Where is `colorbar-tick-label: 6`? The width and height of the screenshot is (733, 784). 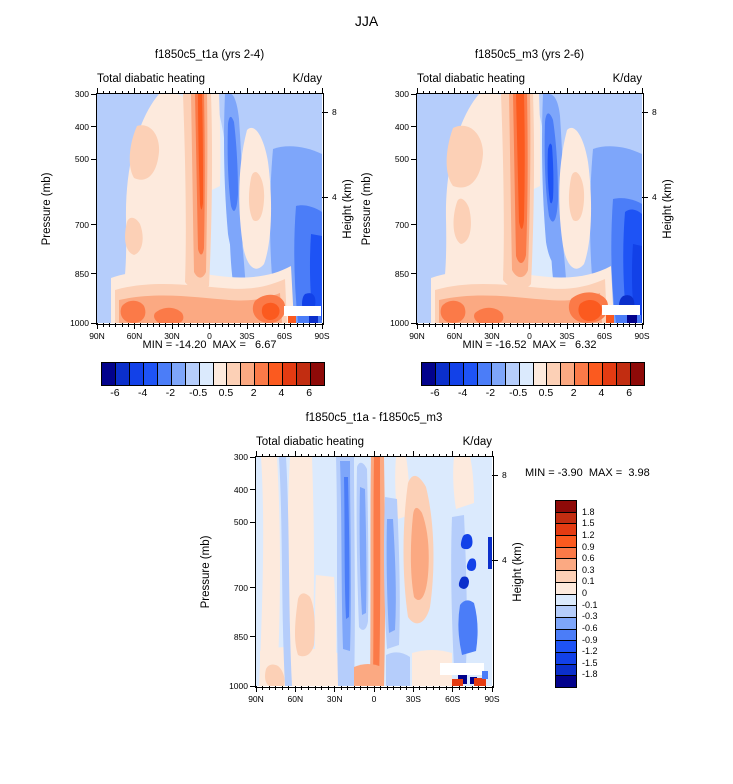 colorbar-tick-label: 6 is located at coordinates (309, 393).